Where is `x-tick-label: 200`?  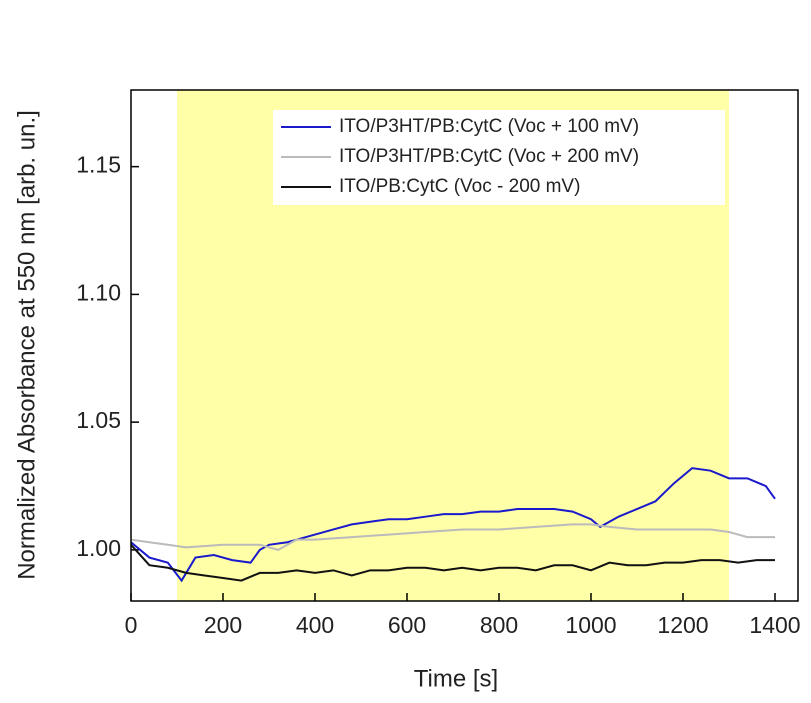 x-tick-label: 200 is located at coordinates (223, 625).